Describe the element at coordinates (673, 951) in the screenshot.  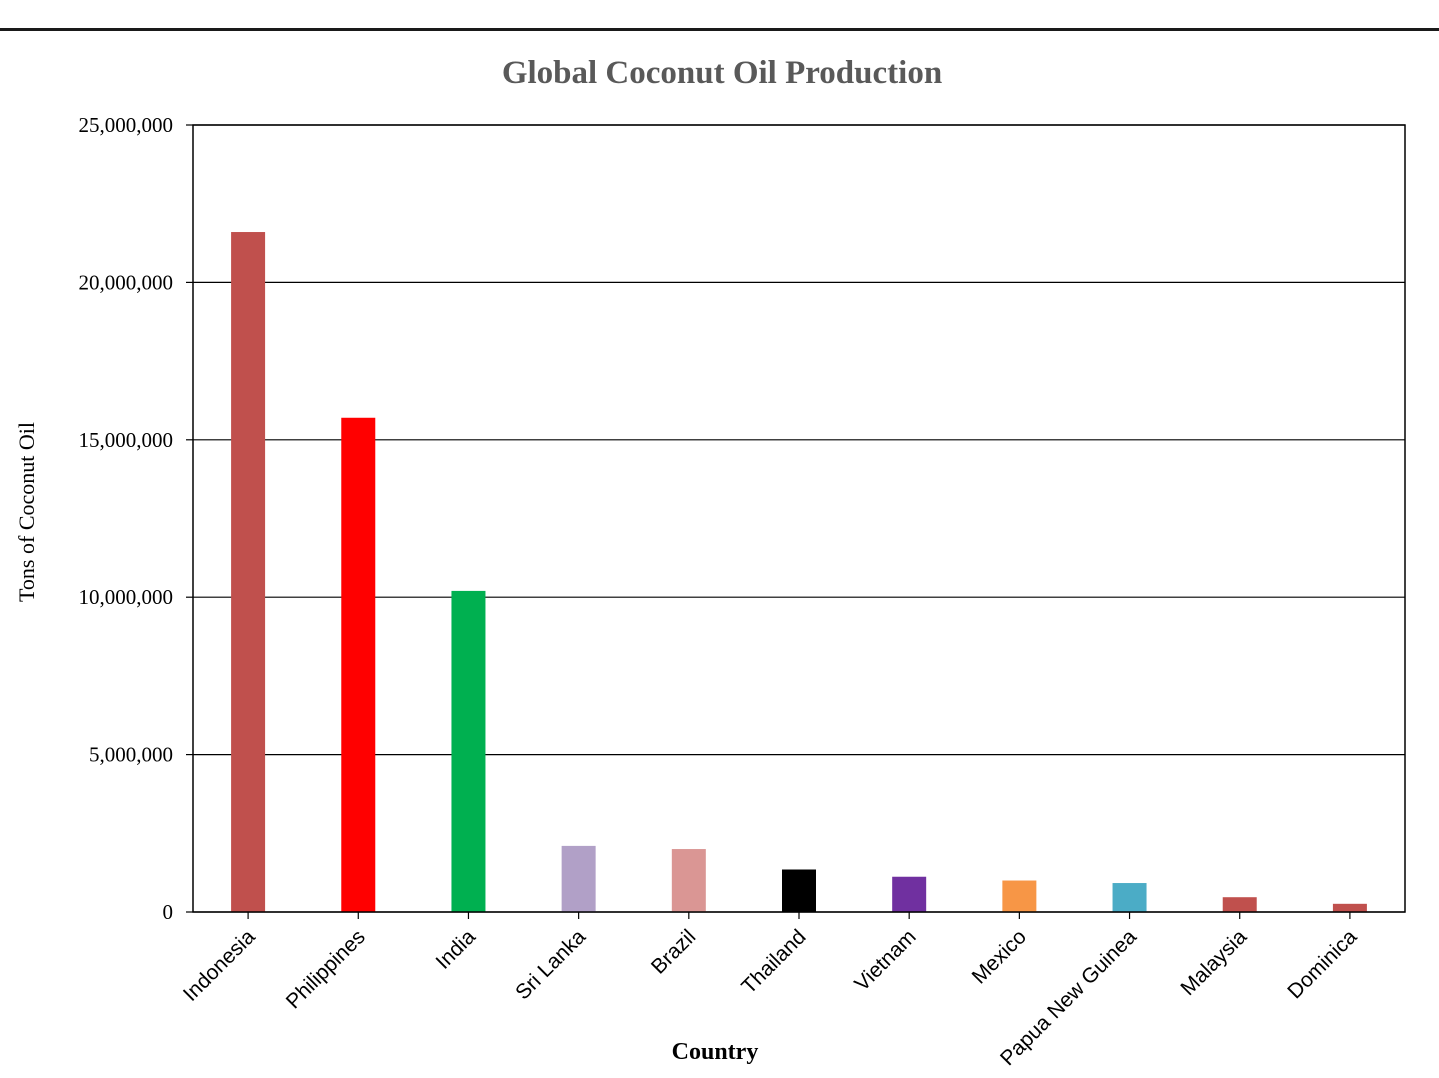
I see `x-tick-label: Brazil` at that location.